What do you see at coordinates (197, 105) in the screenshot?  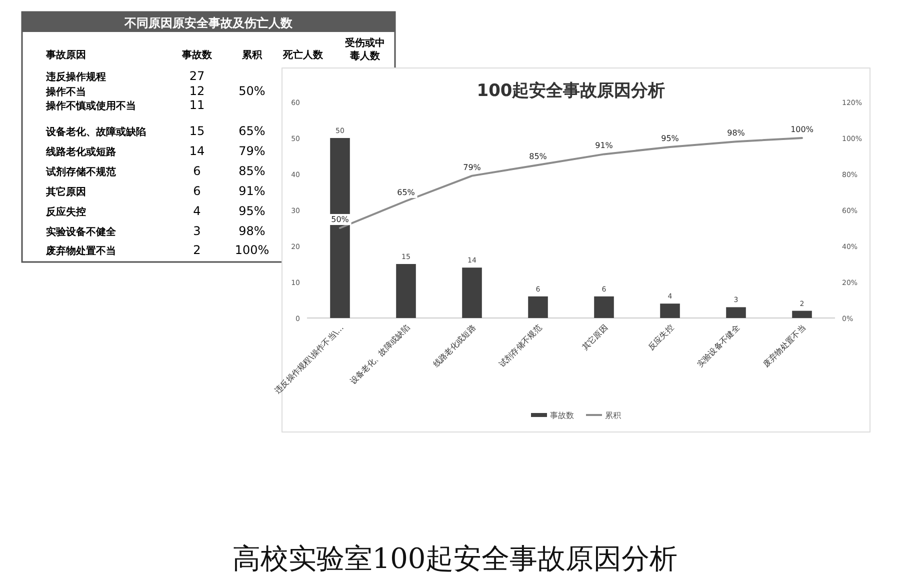 I see `data-label: 11` at bounding box center [197, 105].